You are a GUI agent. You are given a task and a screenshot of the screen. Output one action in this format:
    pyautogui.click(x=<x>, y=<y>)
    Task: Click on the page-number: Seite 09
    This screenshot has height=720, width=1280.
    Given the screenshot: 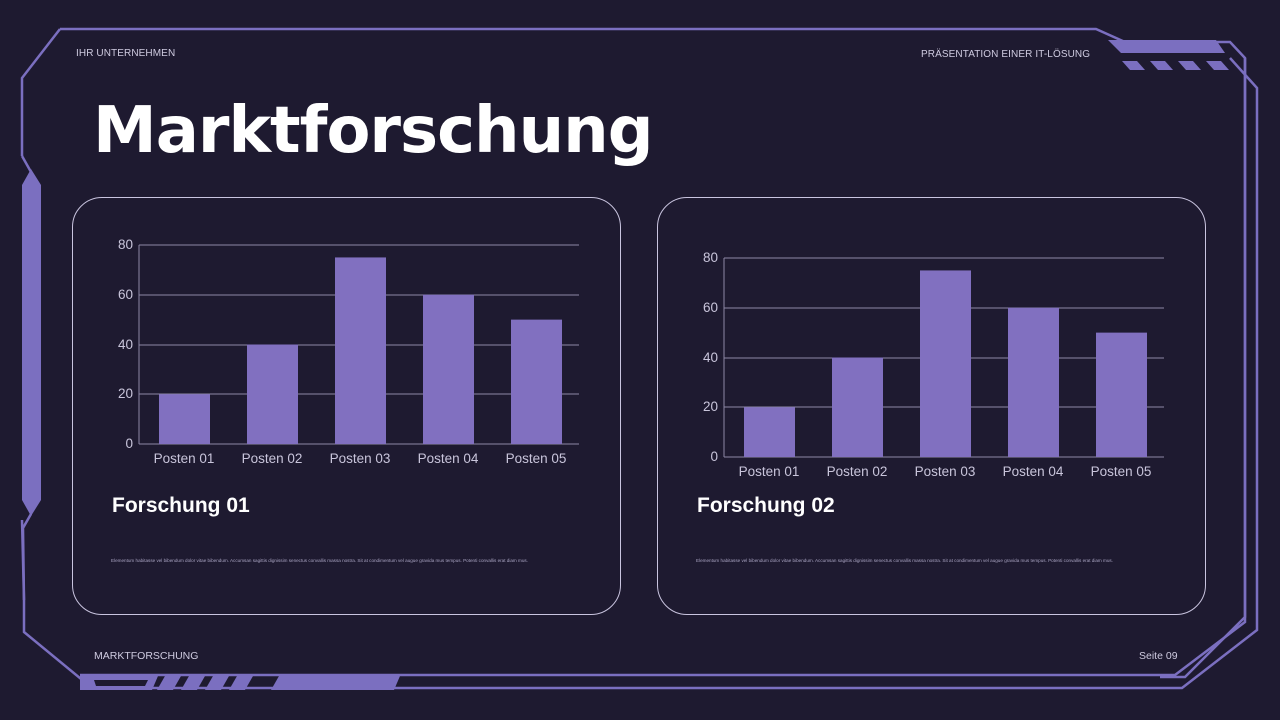 What is the action you would take?
    pyautogui.click(x=1158, y=656)
    